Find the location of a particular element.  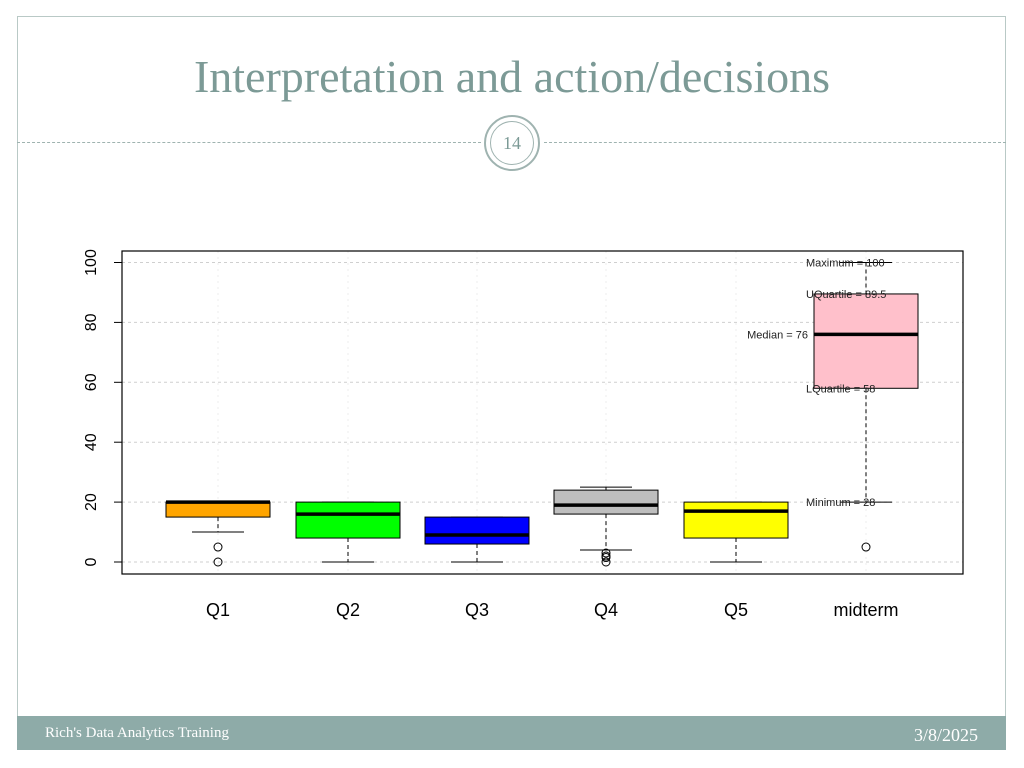

box-rect-Q5 is located at coordinates (736, 520).